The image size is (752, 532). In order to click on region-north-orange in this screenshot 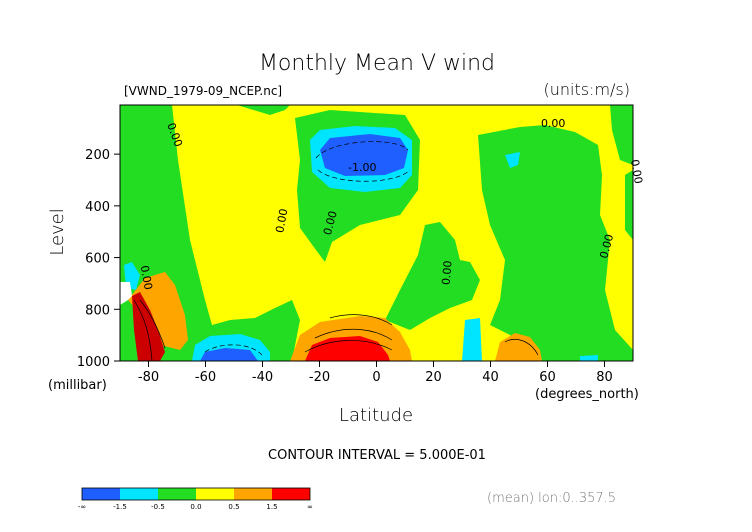, I will do `click(518, 347)`.